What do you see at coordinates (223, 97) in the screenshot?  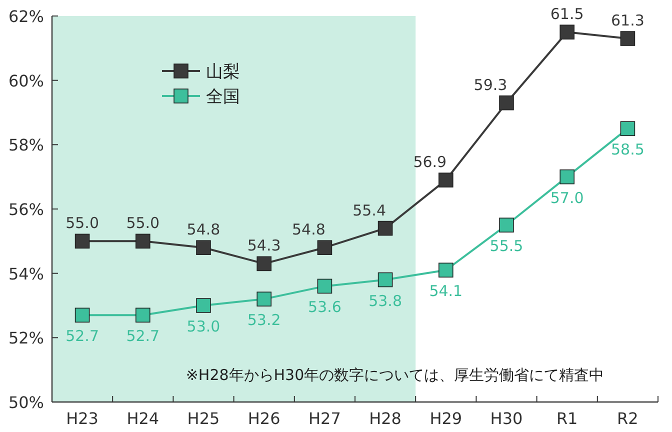 I see `legend-label: 全国` at bounding box center [223, 97].